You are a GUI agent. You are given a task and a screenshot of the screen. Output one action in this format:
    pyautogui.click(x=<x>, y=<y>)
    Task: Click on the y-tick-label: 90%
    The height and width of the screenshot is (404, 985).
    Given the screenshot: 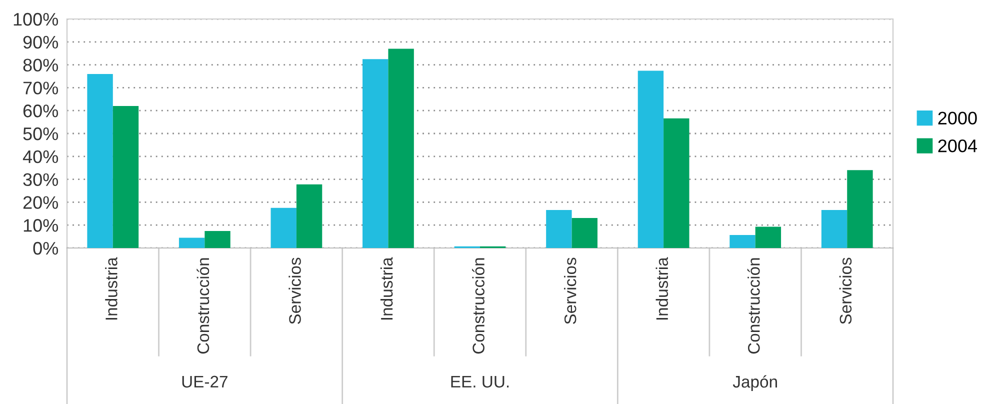 What is the action you would take?
    pyautogui.click(x=40, y=42)
    